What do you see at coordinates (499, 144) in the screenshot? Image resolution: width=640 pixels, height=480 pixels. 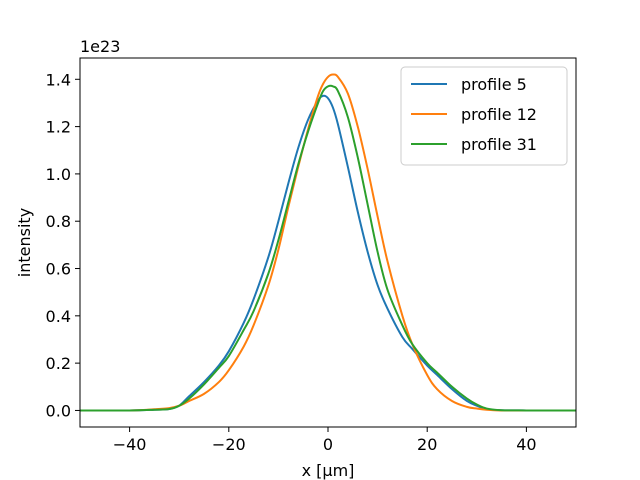 I see `legend-label: profile 31` at bounding box center [499, 144].